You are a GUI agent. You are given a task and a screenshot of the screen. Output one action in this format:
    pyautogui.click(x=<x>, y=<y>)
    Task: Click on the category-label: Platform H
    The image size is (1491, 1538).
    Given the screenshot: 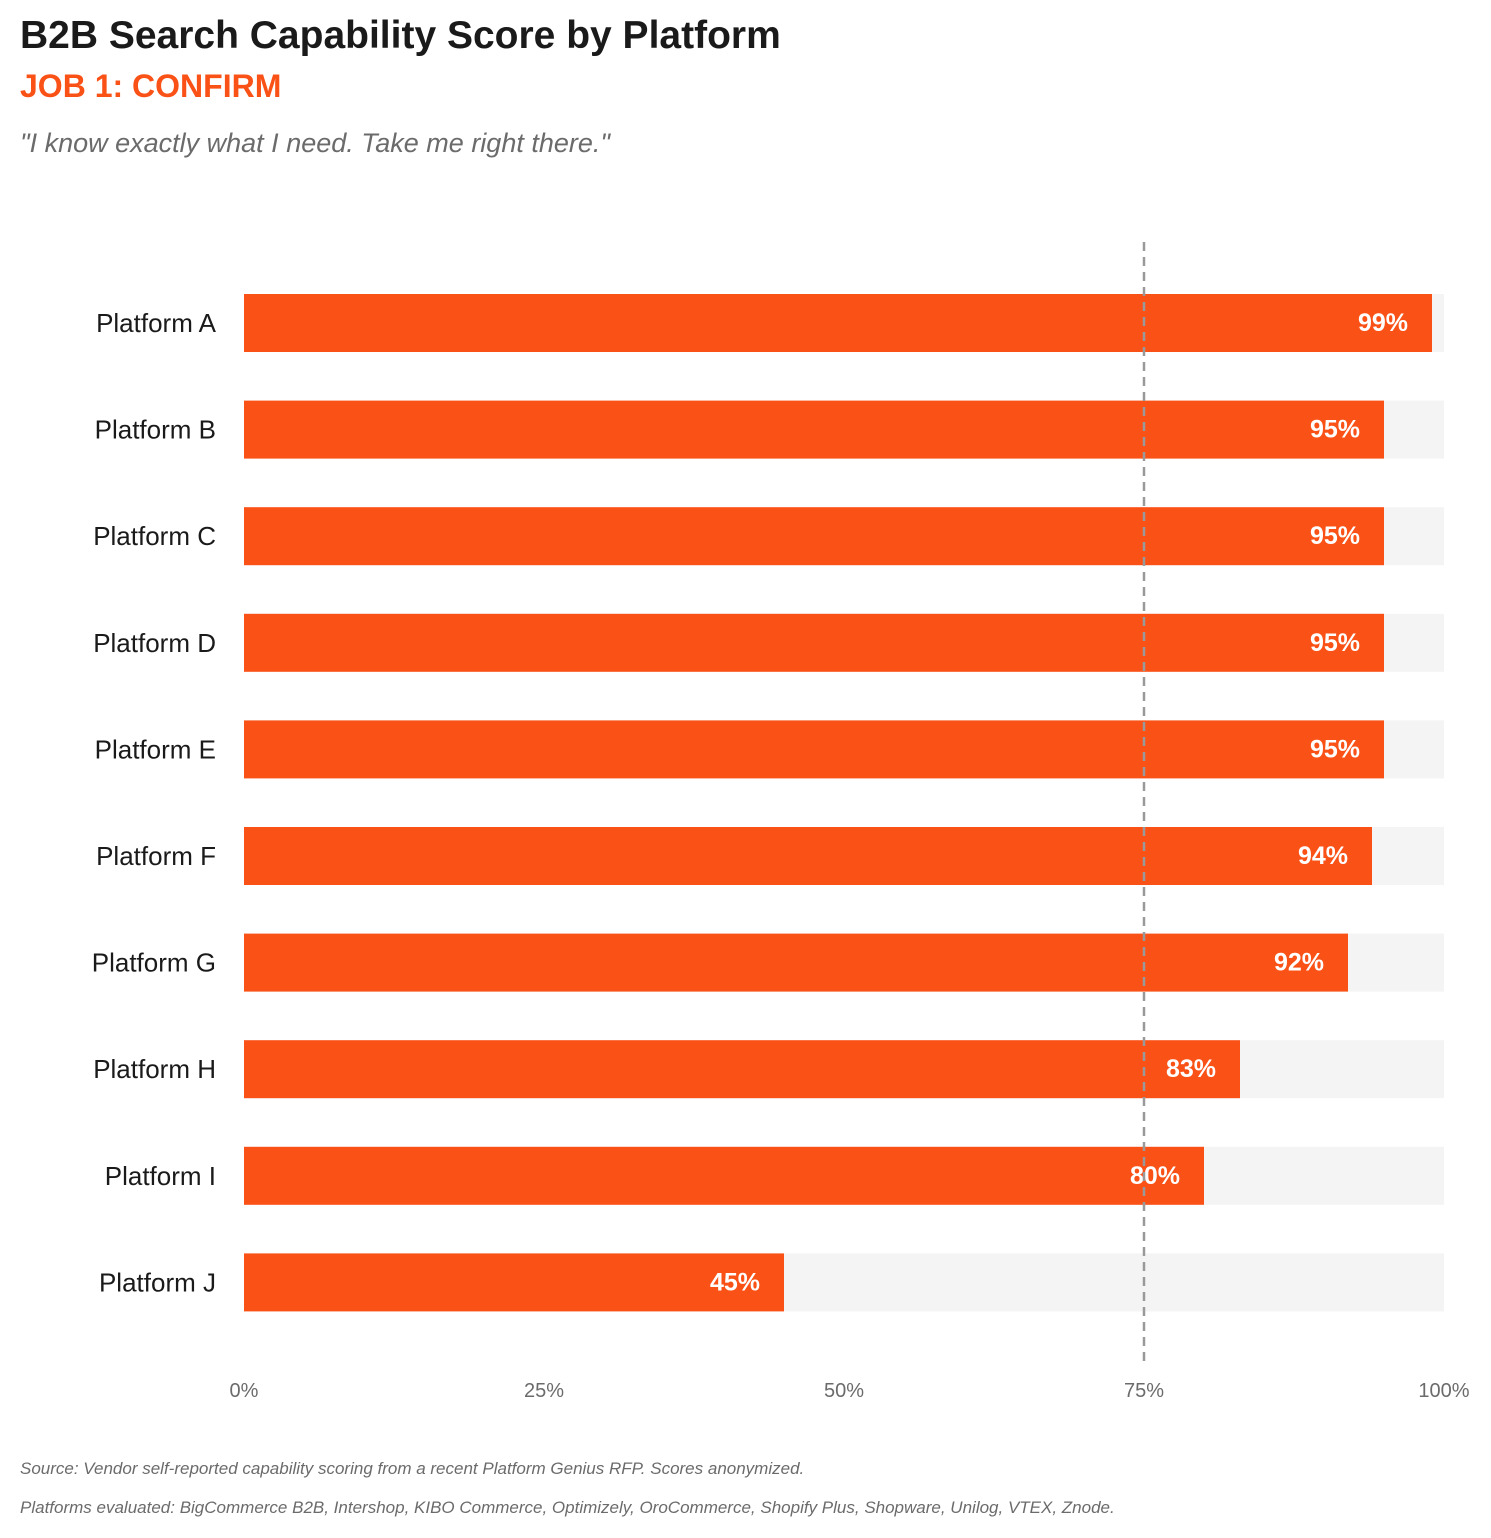 What is the action you would take?
    pyautogui.click(x=154, y=1069)
    